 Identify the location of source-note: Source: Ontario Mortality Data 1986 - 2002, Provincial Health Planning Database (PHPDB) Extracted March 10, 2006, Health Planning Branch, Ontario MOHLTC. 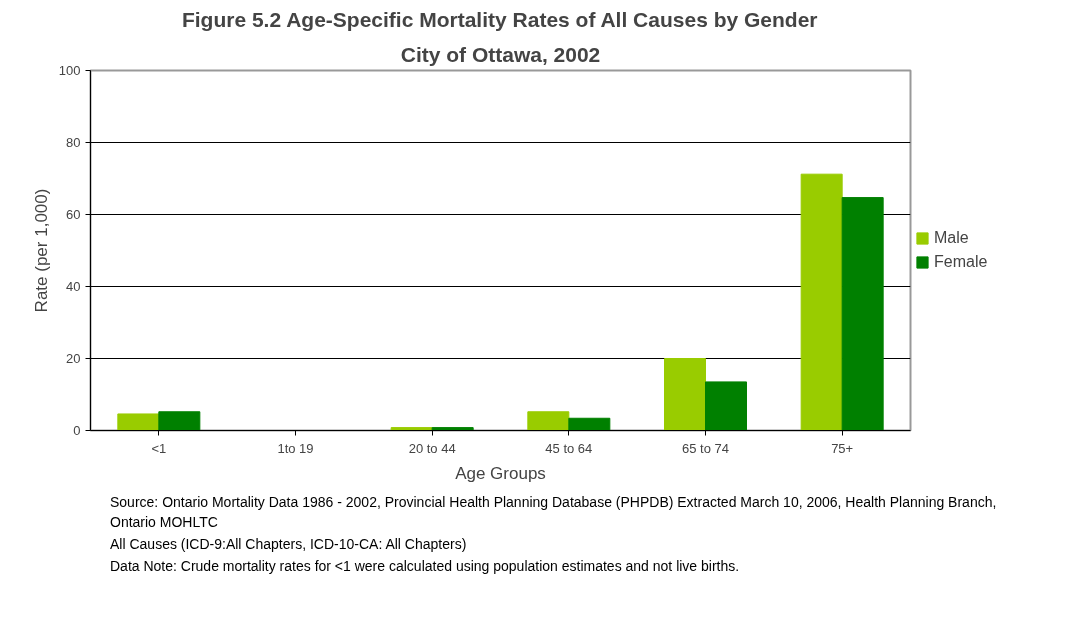
(554, 512).